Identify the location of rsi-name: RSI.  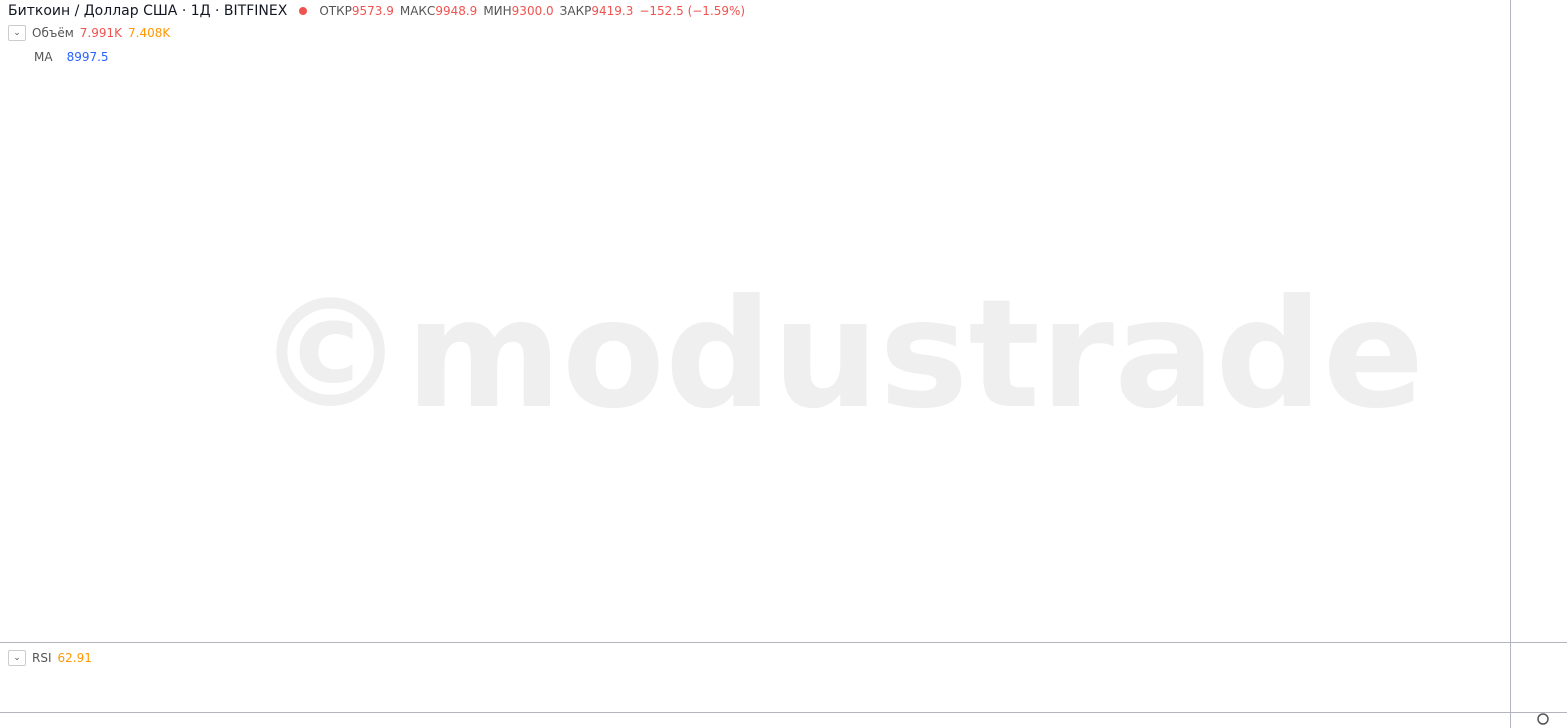
(42, 658).